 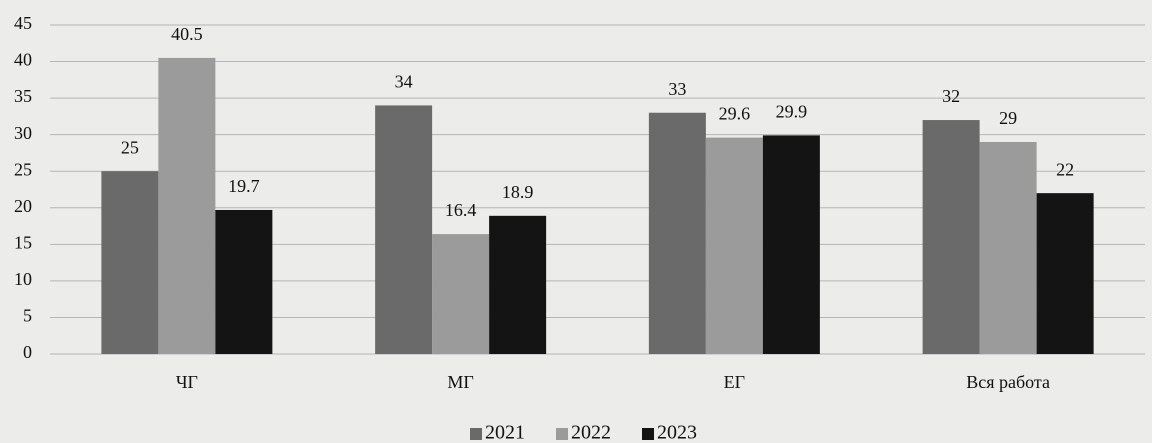 What do you see at coordinates (187, 34) in the screenshot?
I see `value-label: 40.5` at bounding box center [187, 34].